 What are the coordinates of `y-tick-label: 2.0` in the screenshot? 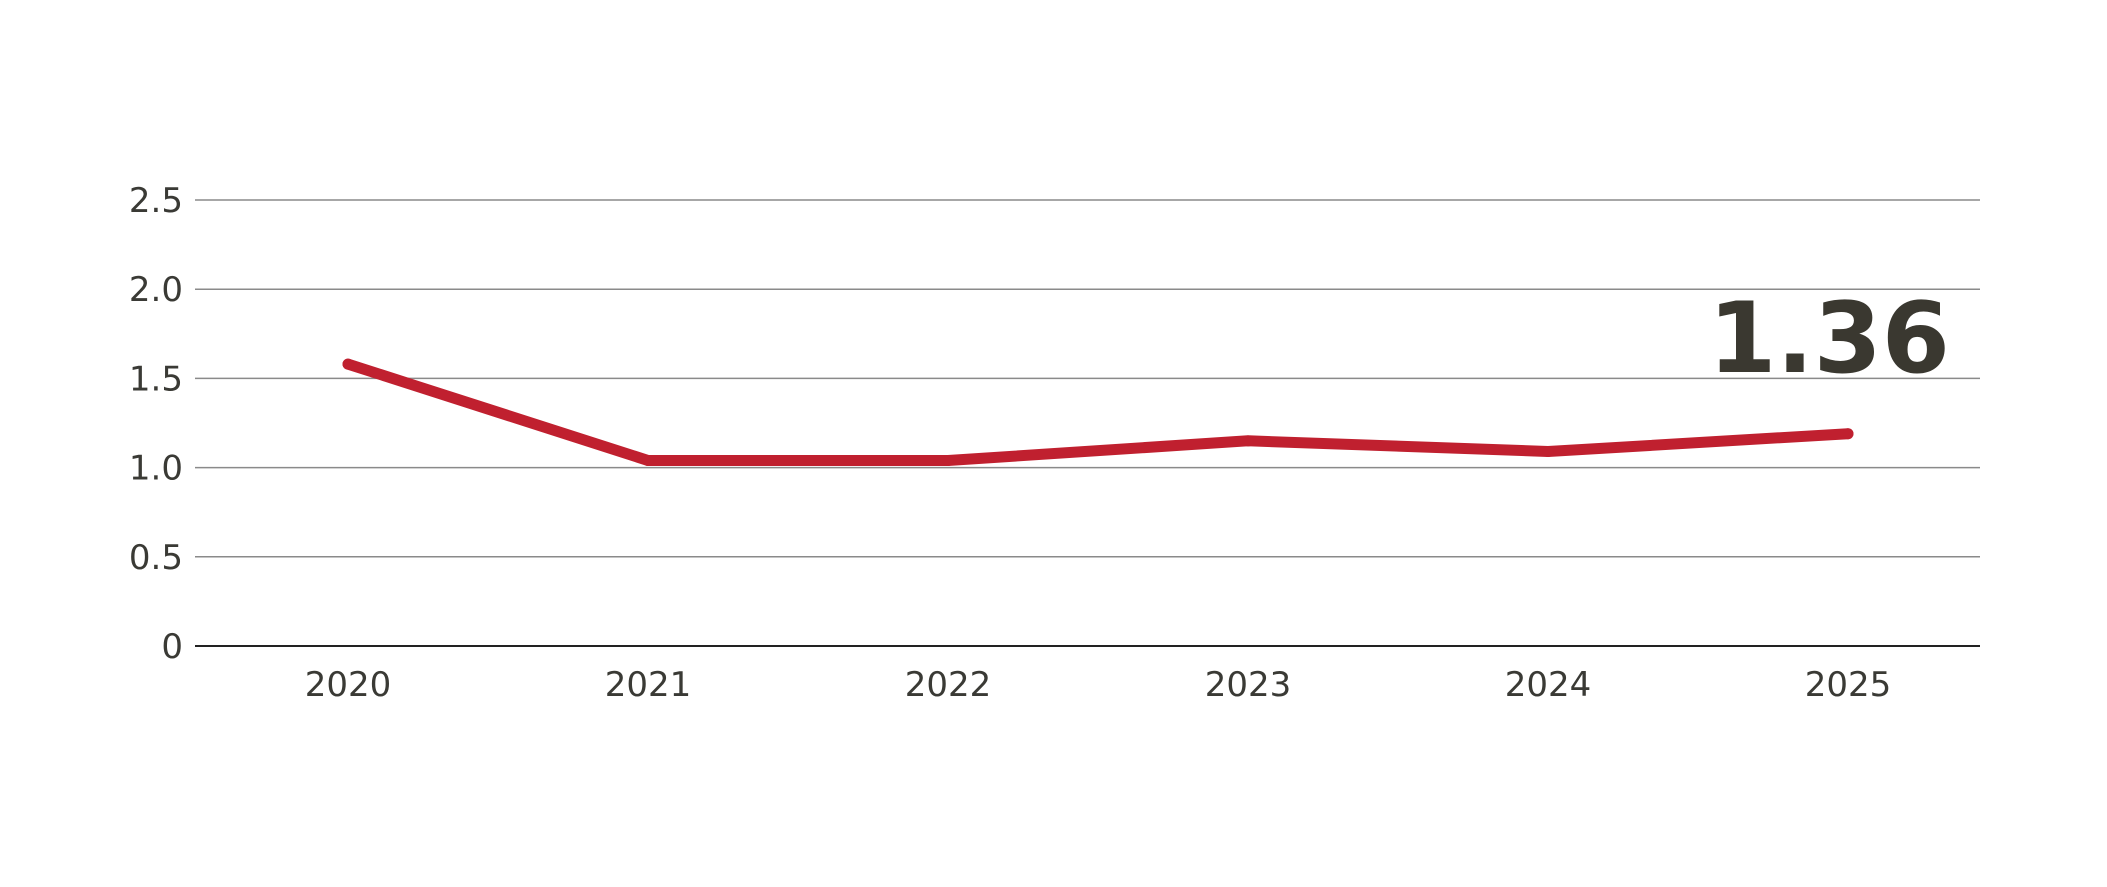 It's located at (156, 290).